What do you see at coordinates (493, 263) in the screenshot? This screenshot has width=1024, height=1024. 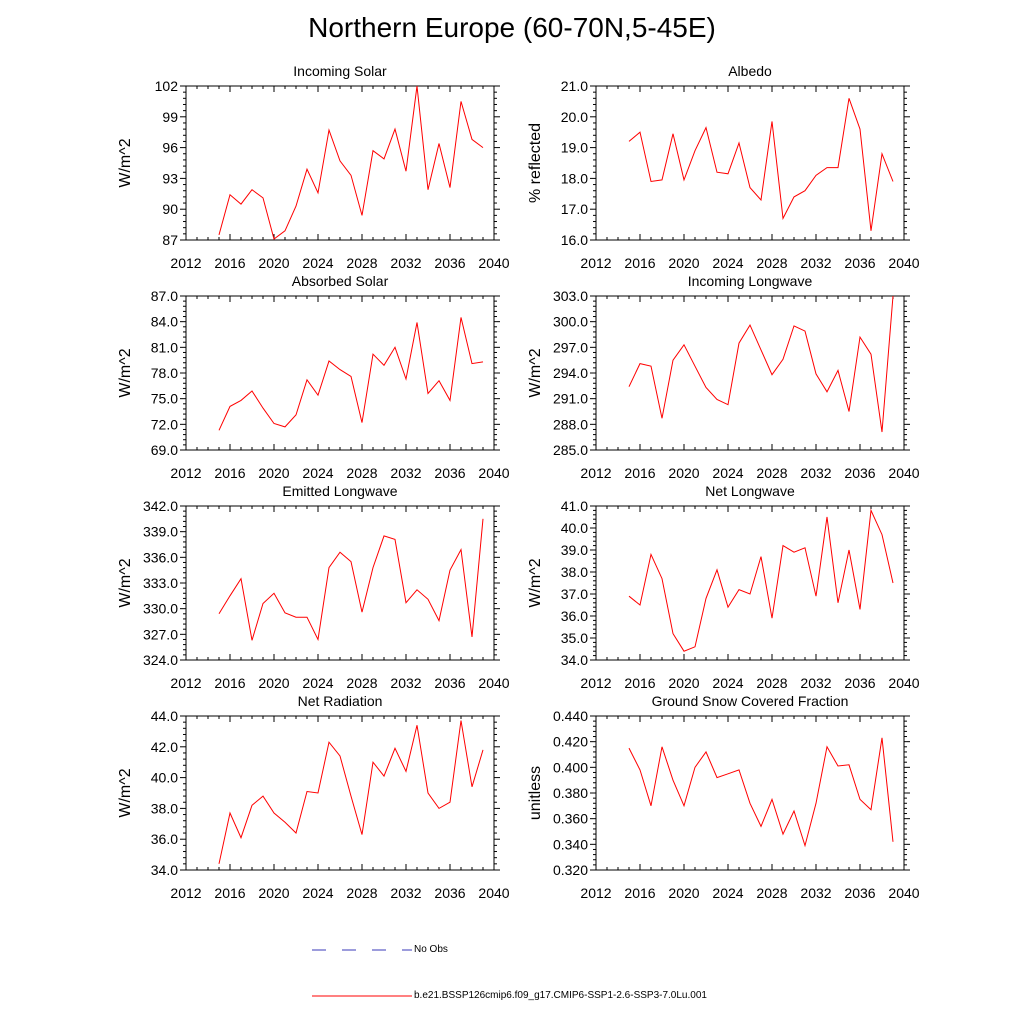 I see `chart-incoming-solar-xtick-label: 2040` at bounding box center [493, 263].